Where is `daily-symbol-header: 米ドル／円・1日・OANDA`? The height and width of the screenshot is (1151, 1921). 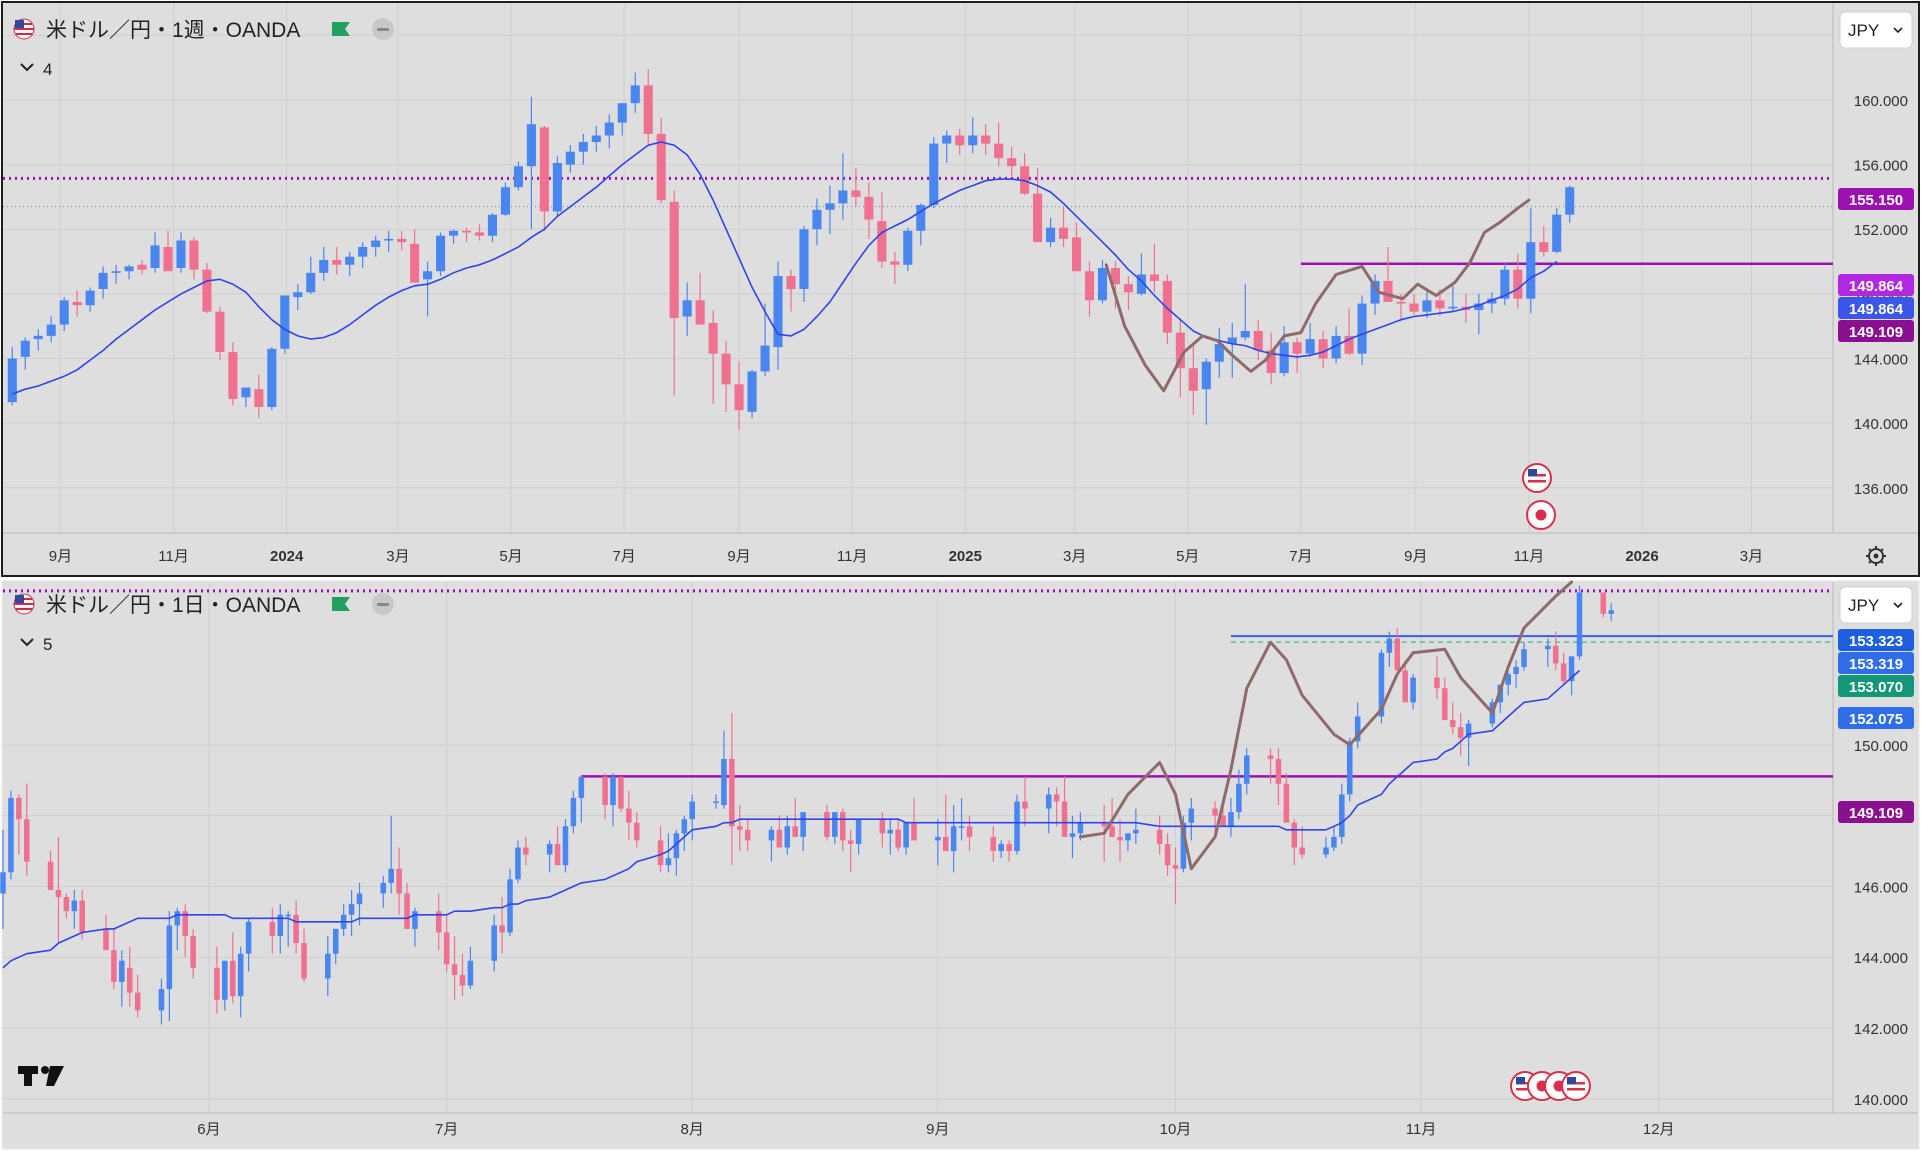 daily-symbol-header: 米ドル／円・1日・OANDA is located at coordinates (203, 605).